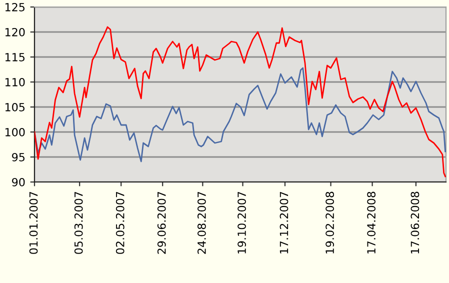 The height and width of the screenshot is (283, 449). Describe the element at coordinates (415, 223) in the screenshot. I see `x-tick-label: 17.06.2008` at that location.